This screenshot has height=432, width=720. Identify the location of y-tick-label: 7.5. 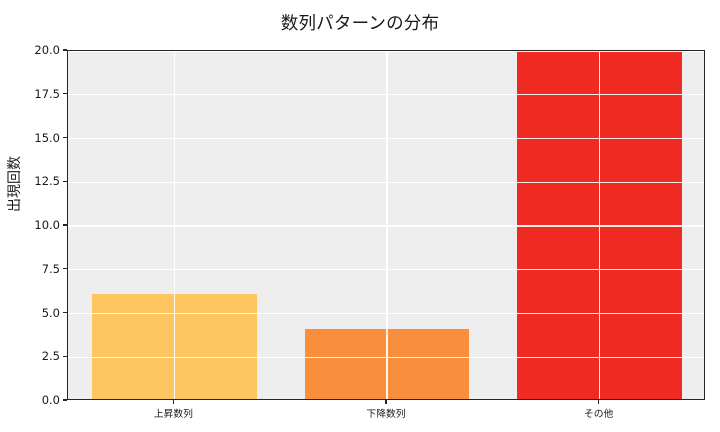
(50, 268).